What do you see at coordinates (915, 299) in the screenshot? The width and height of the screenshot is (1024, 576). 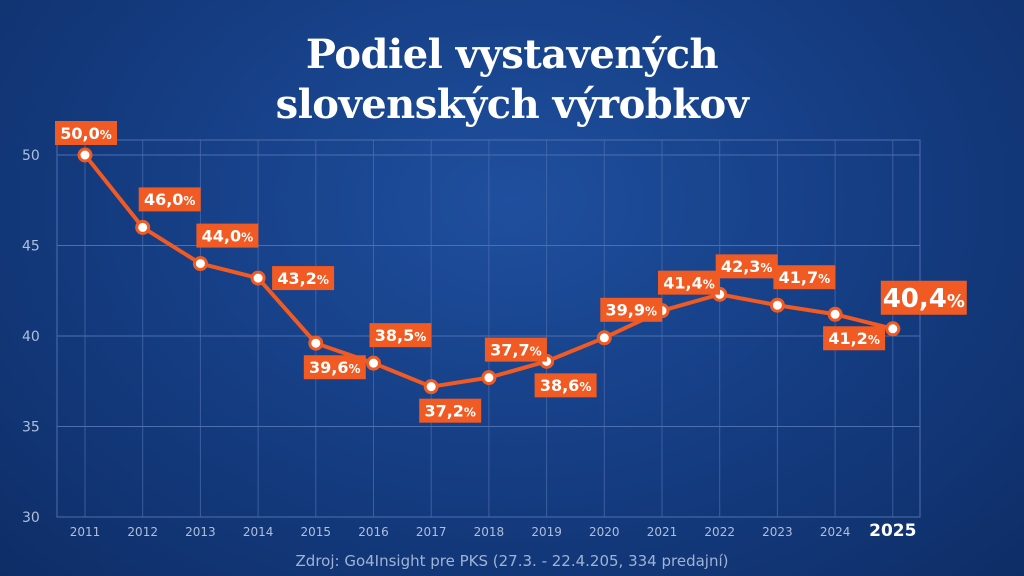 I see `data-label-value: 40,4` at bounding box center [915, 299].